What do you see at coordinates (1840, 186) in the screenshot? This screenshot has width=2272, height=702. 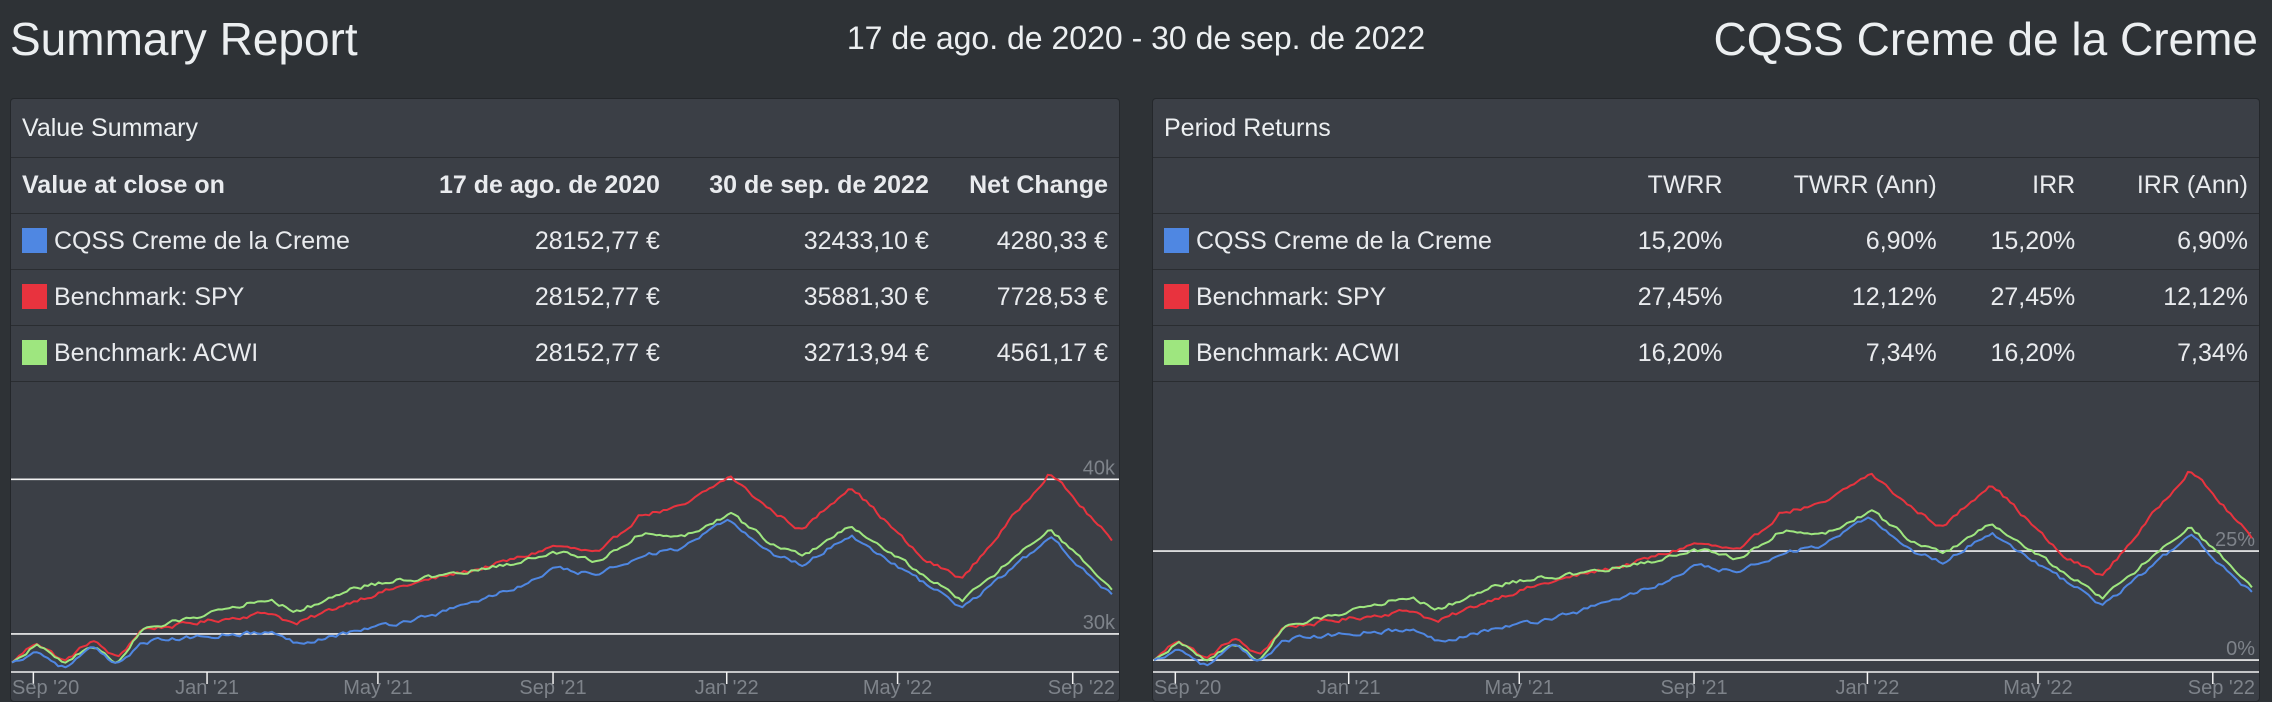 I see `column-header: TWRR (Ann)` at bounding box center [1840, 186].